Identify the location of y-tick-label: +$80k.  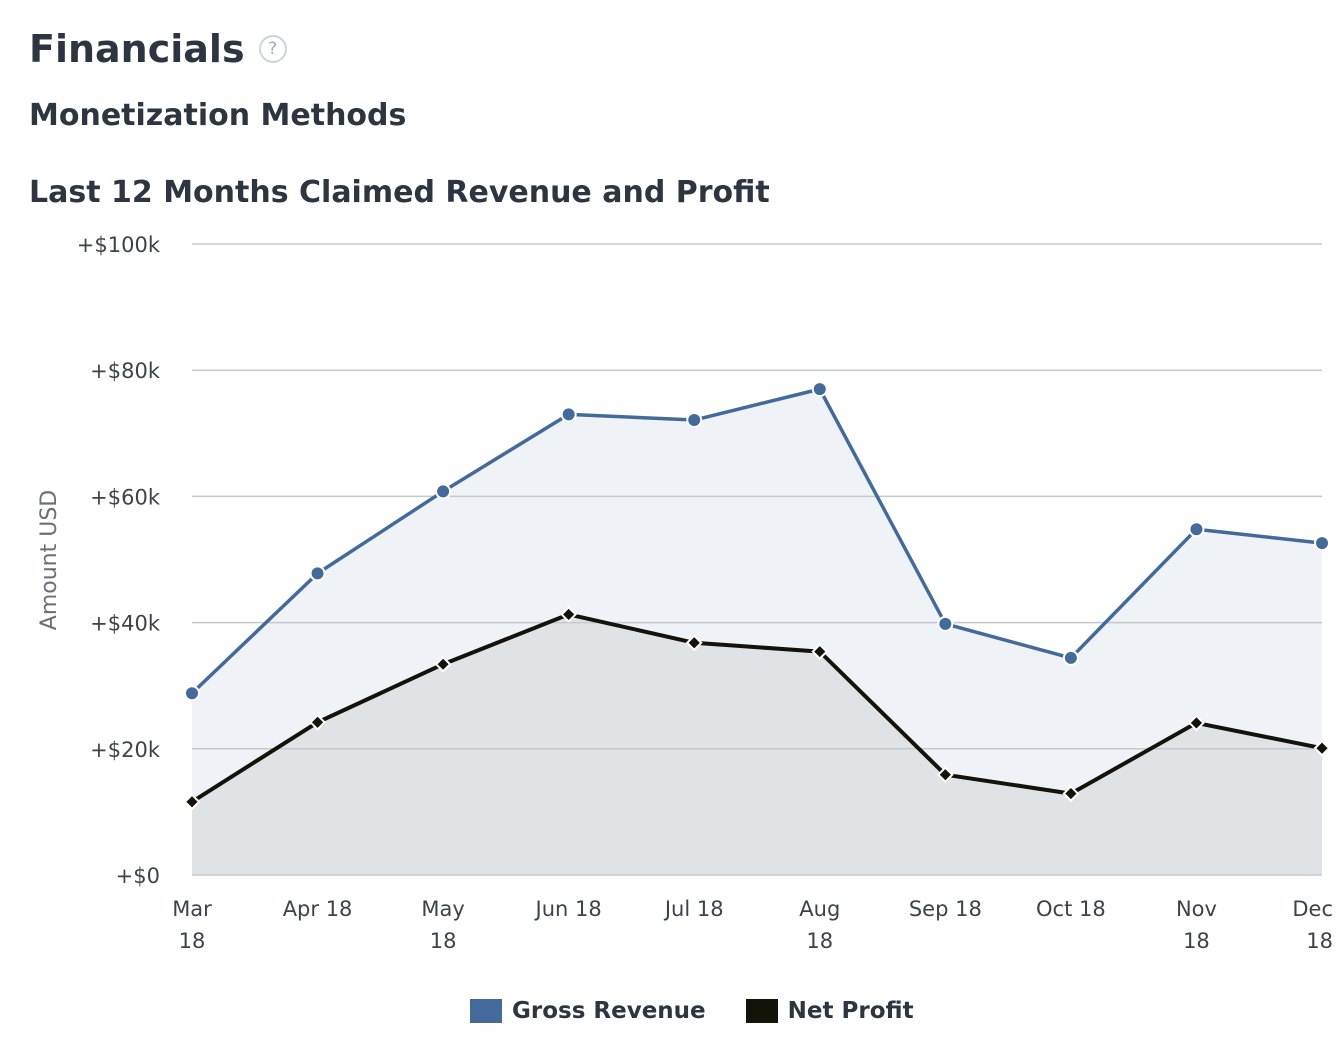
(125, 371).